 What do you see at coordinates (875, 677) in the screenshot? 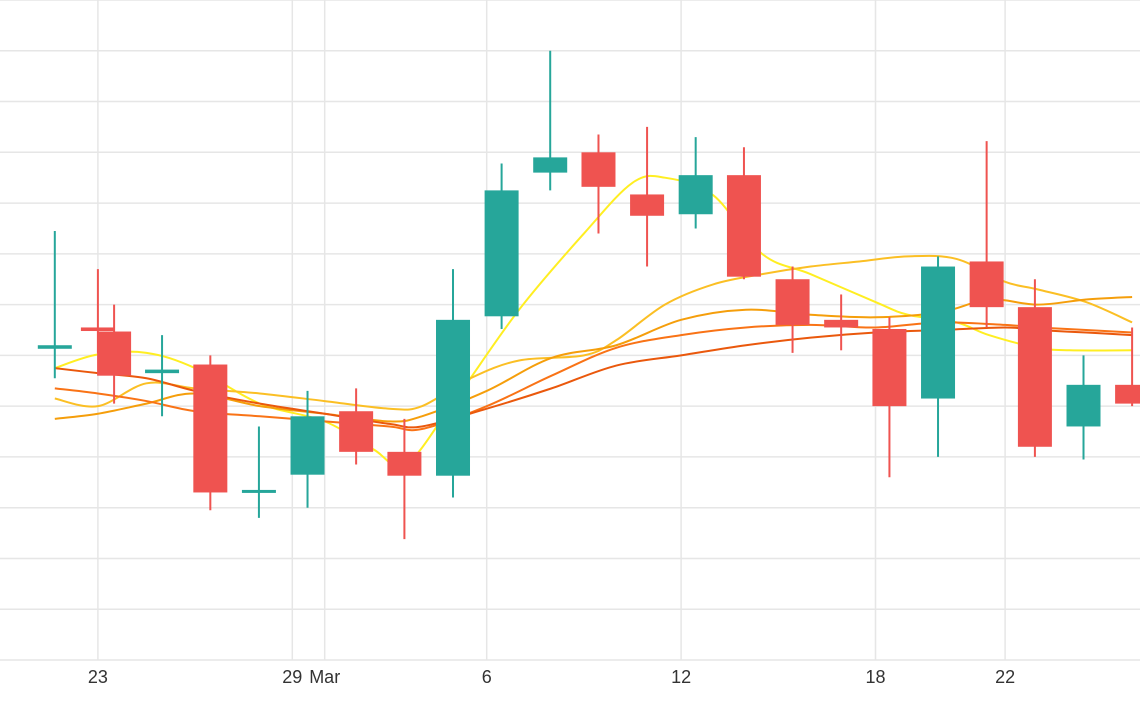
I see `x-tick-label: 18` at bounding box center [875, 677].